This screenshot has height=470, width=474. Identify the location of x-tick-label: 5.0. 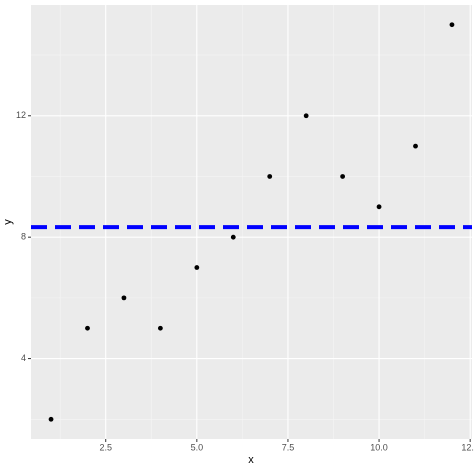
(197, 447).